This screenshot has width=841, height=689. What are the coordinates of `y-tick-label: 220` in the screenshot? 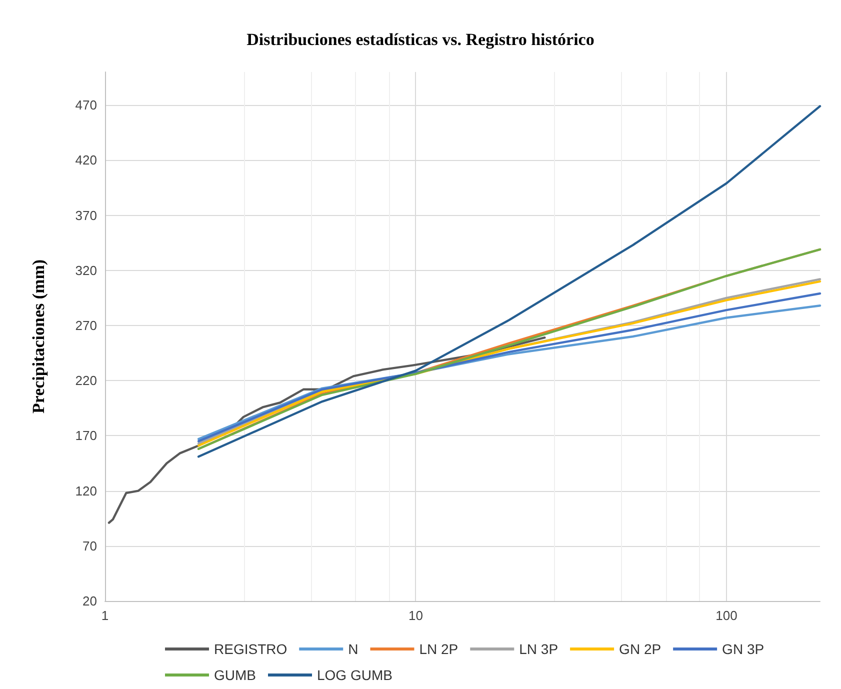 It's located at (86, 380).